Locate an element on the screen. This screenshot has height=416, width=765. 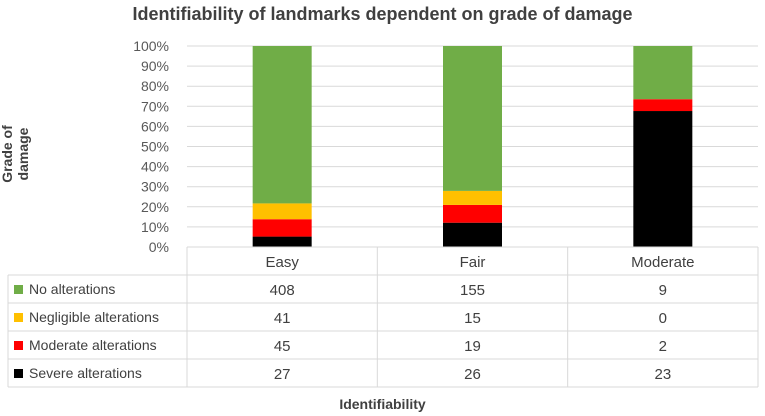
y-tick-label: 30% is located at coordinates (155, 187).